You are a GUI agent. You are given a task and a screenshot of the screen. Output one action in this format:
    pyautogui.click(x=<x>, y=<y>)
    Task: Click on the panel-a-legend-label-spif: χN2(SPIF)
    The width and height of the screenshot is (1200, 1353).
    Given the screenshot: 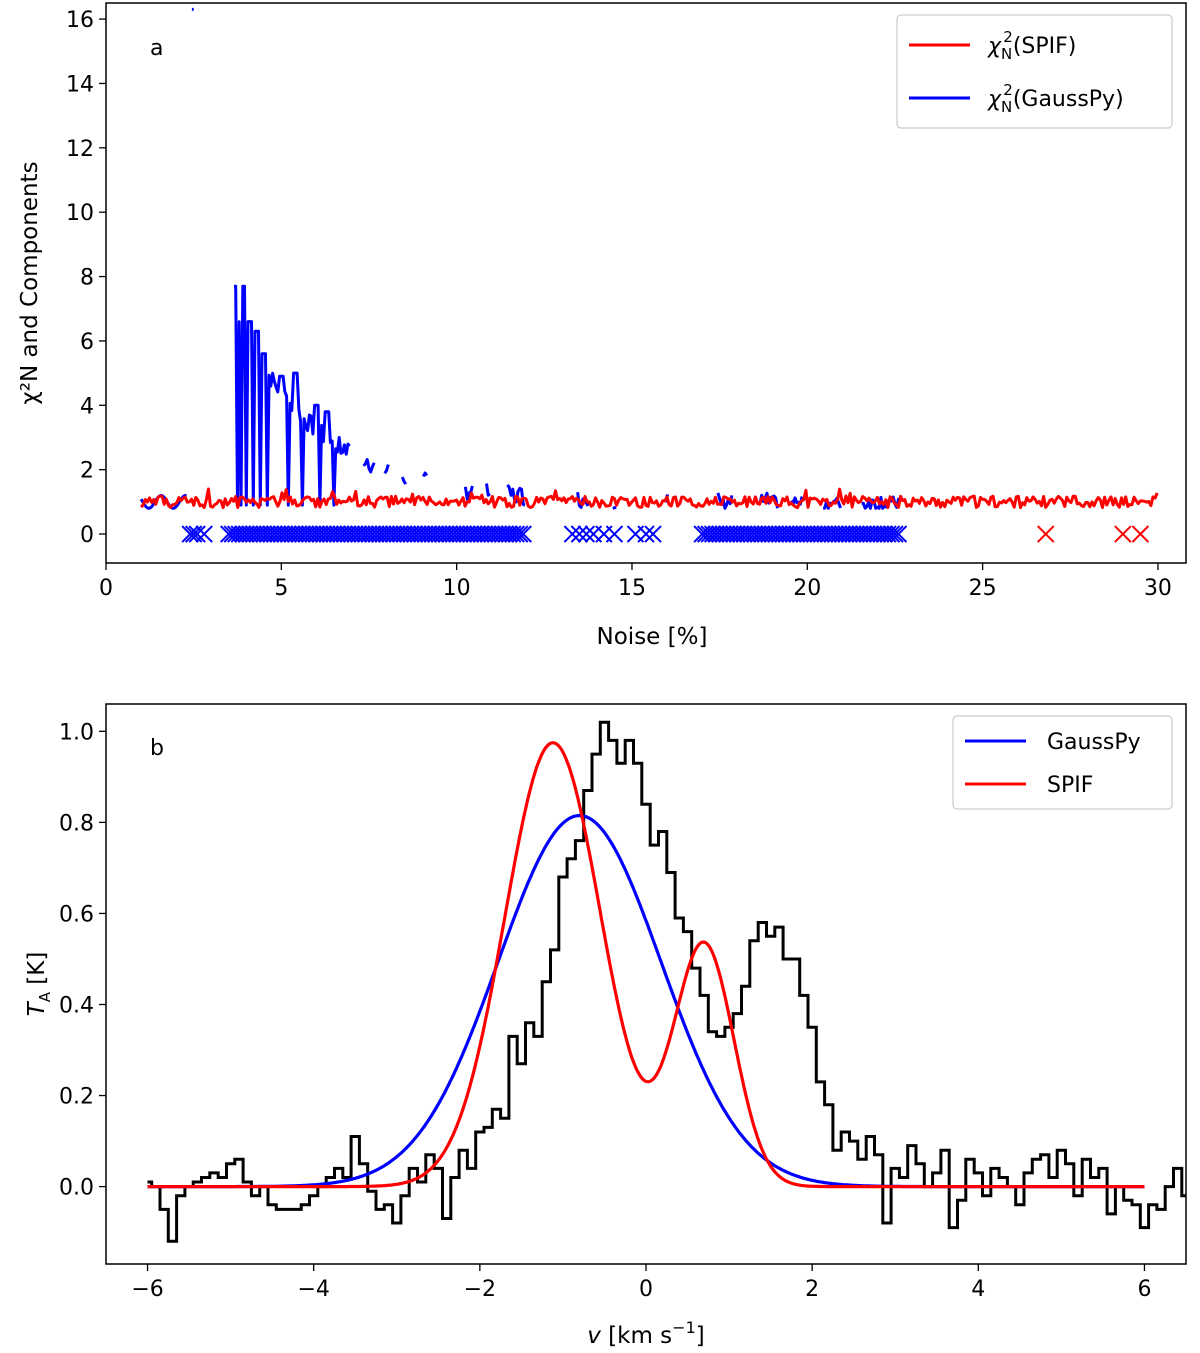 What is the action you would take?
    pyautogui.click(x=1031, y=45)
    